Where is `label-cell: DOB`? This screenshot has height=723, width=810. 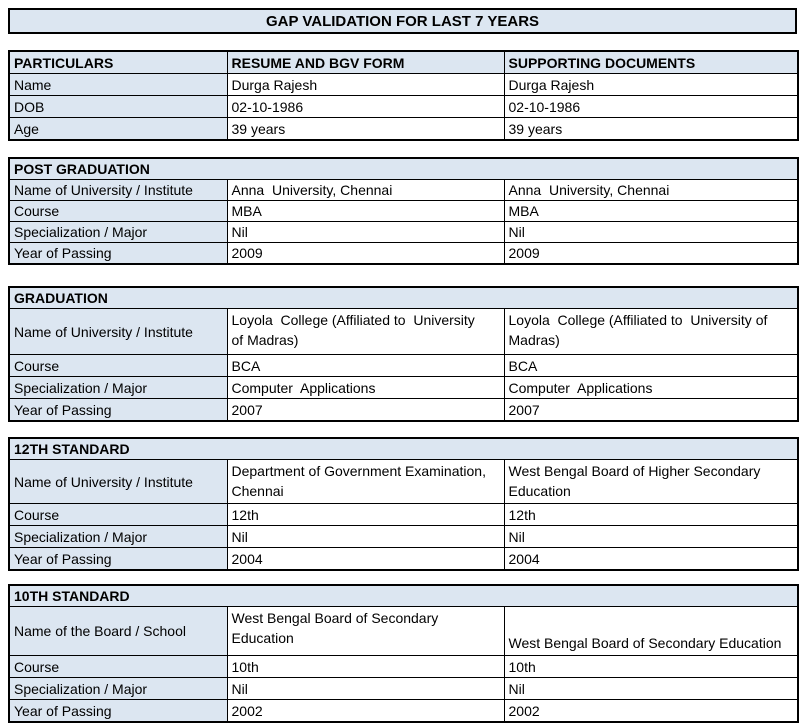 label-cell: DOB is located at coordinates (118, 106).